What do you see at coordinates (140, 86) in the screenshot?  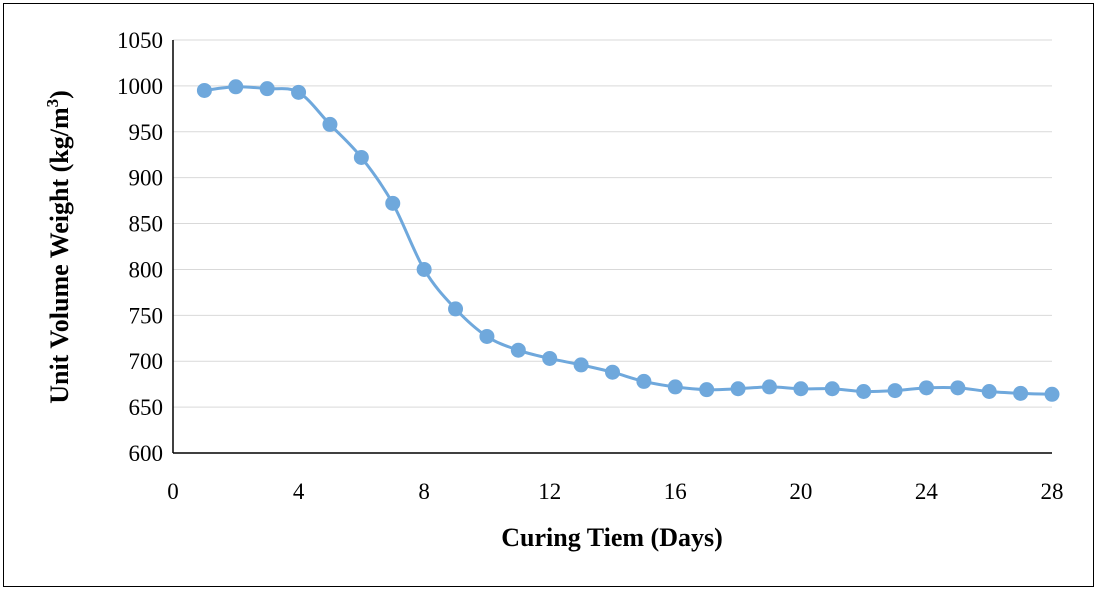 I see `y-tick-label: 1000` at bounding box center [140, 86].